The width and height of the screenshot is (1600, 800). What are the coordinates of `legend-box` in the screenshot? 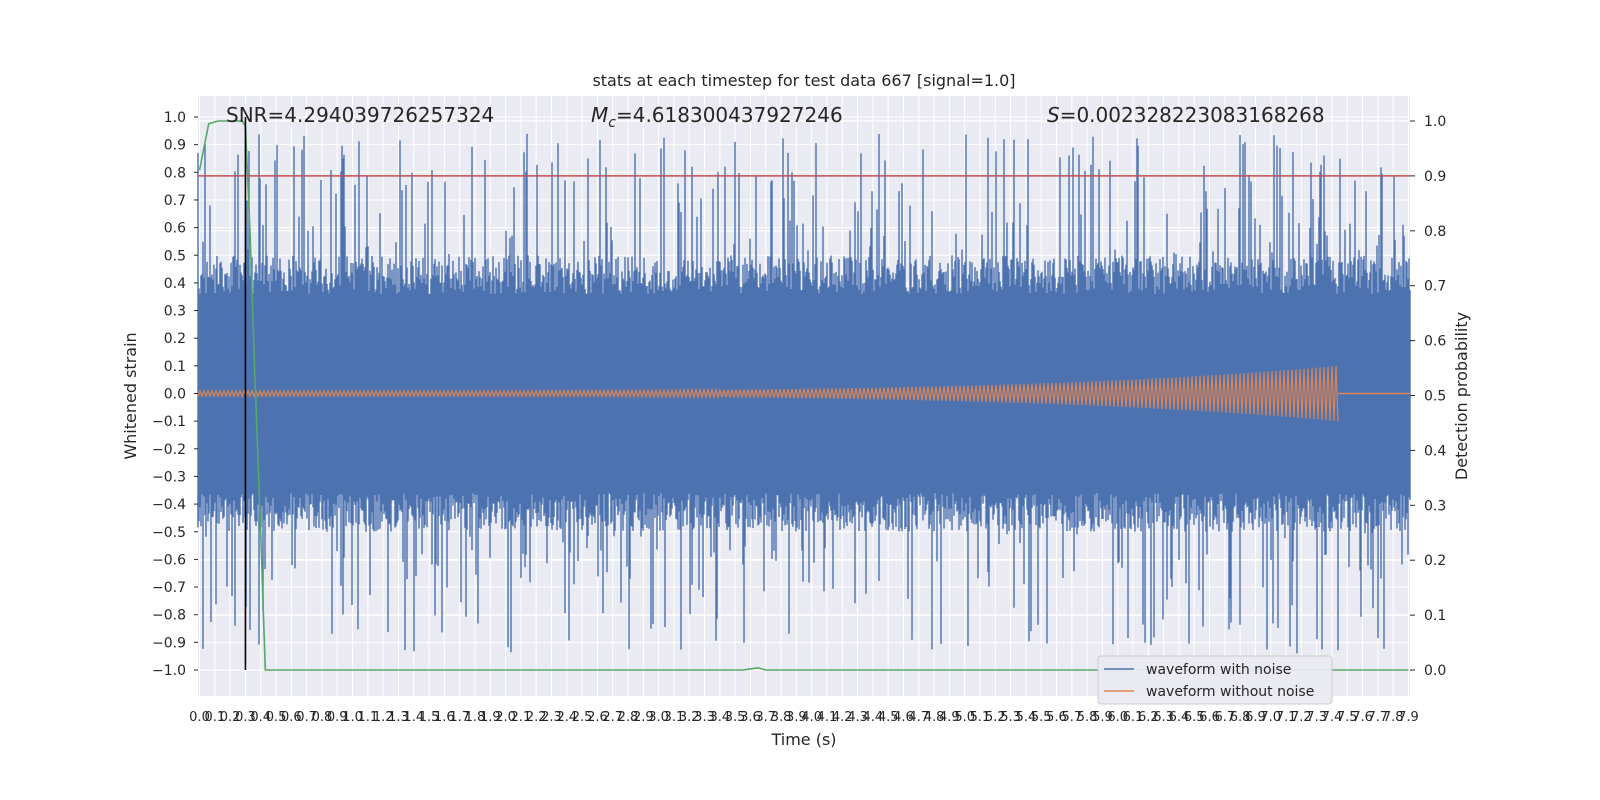 It's located at (1215, 680).